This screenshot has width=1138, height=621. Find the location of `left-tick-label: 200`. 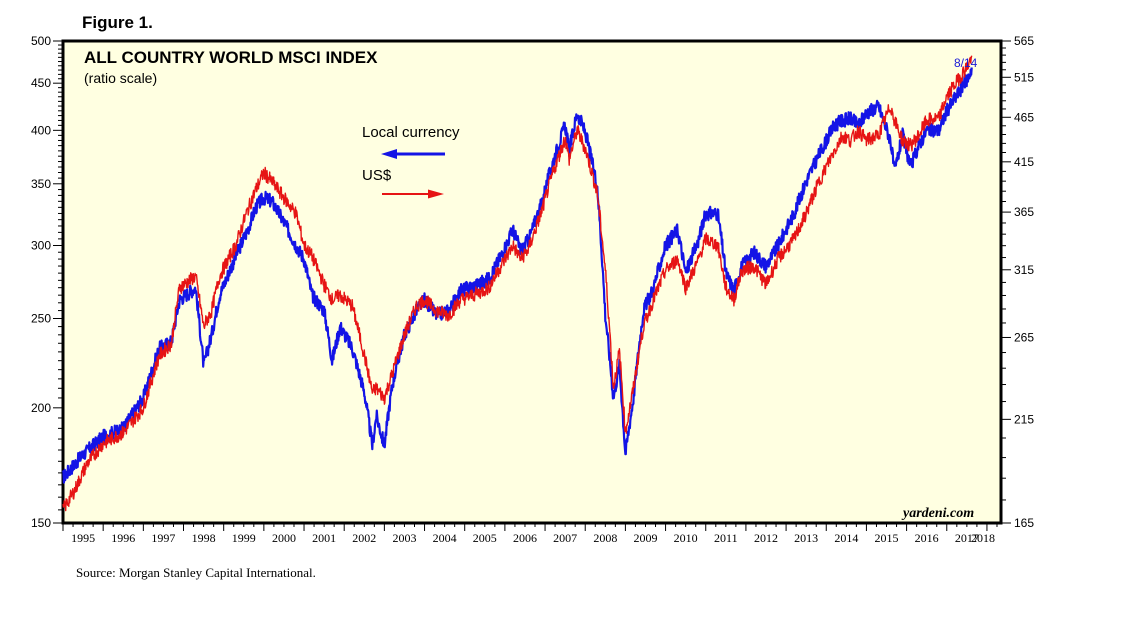

left-tick-label: 200 is located at coordinates (41, 408).